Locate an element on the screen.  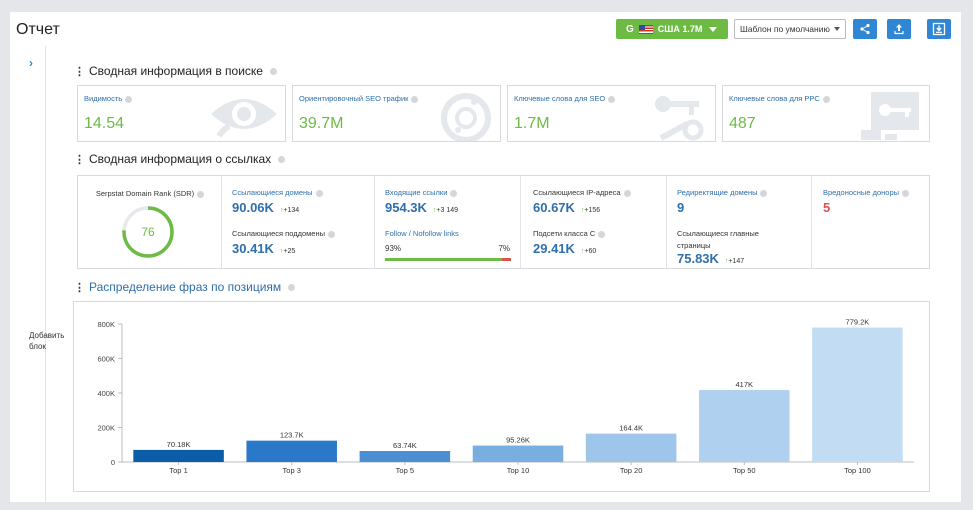
seo-keywords-value: 1.7M is located at coordinates (532, 123).